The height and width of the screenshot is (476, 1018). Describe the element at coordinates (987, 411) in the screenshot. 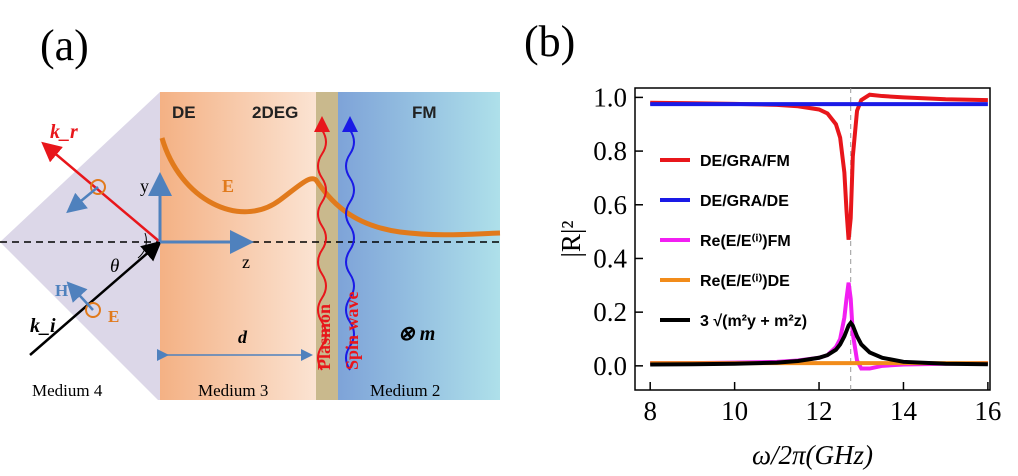

I see `x-tick-label: 16` at that location.